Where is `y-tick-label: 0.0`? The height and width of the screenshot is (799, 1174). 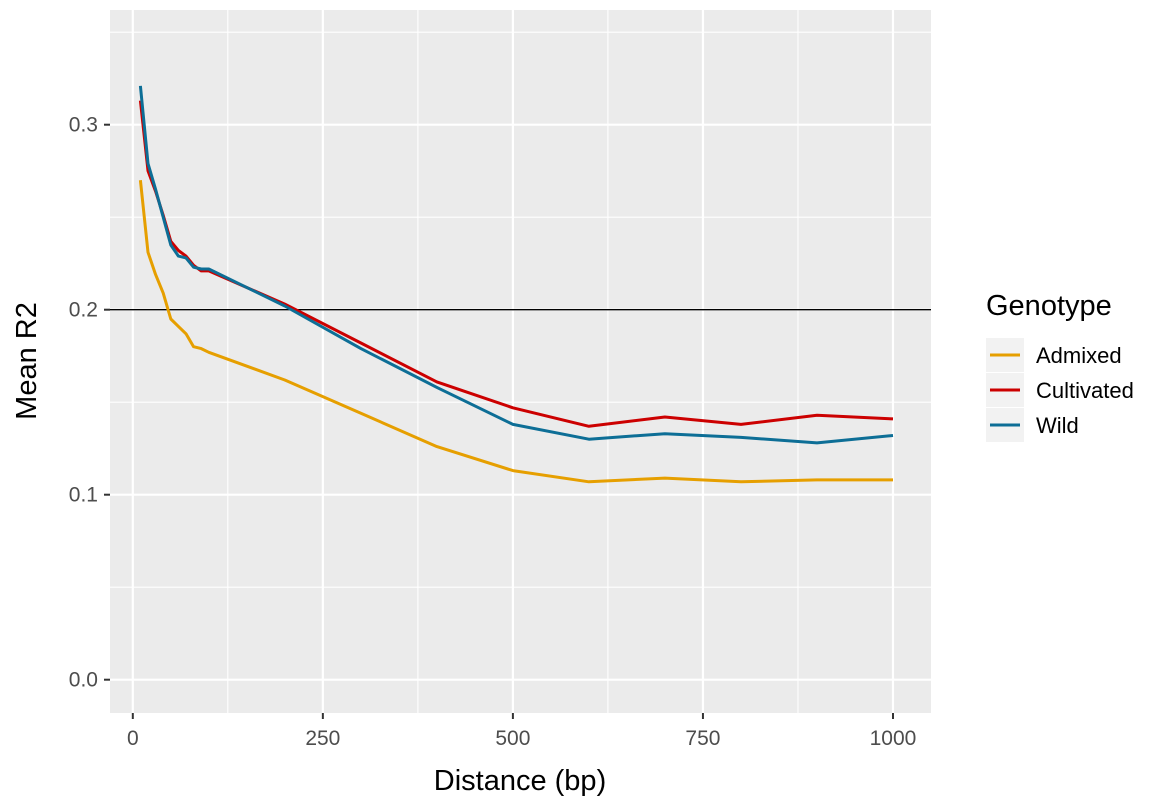
y-tick-label: 0.0 is located at coordinates (83, 680).